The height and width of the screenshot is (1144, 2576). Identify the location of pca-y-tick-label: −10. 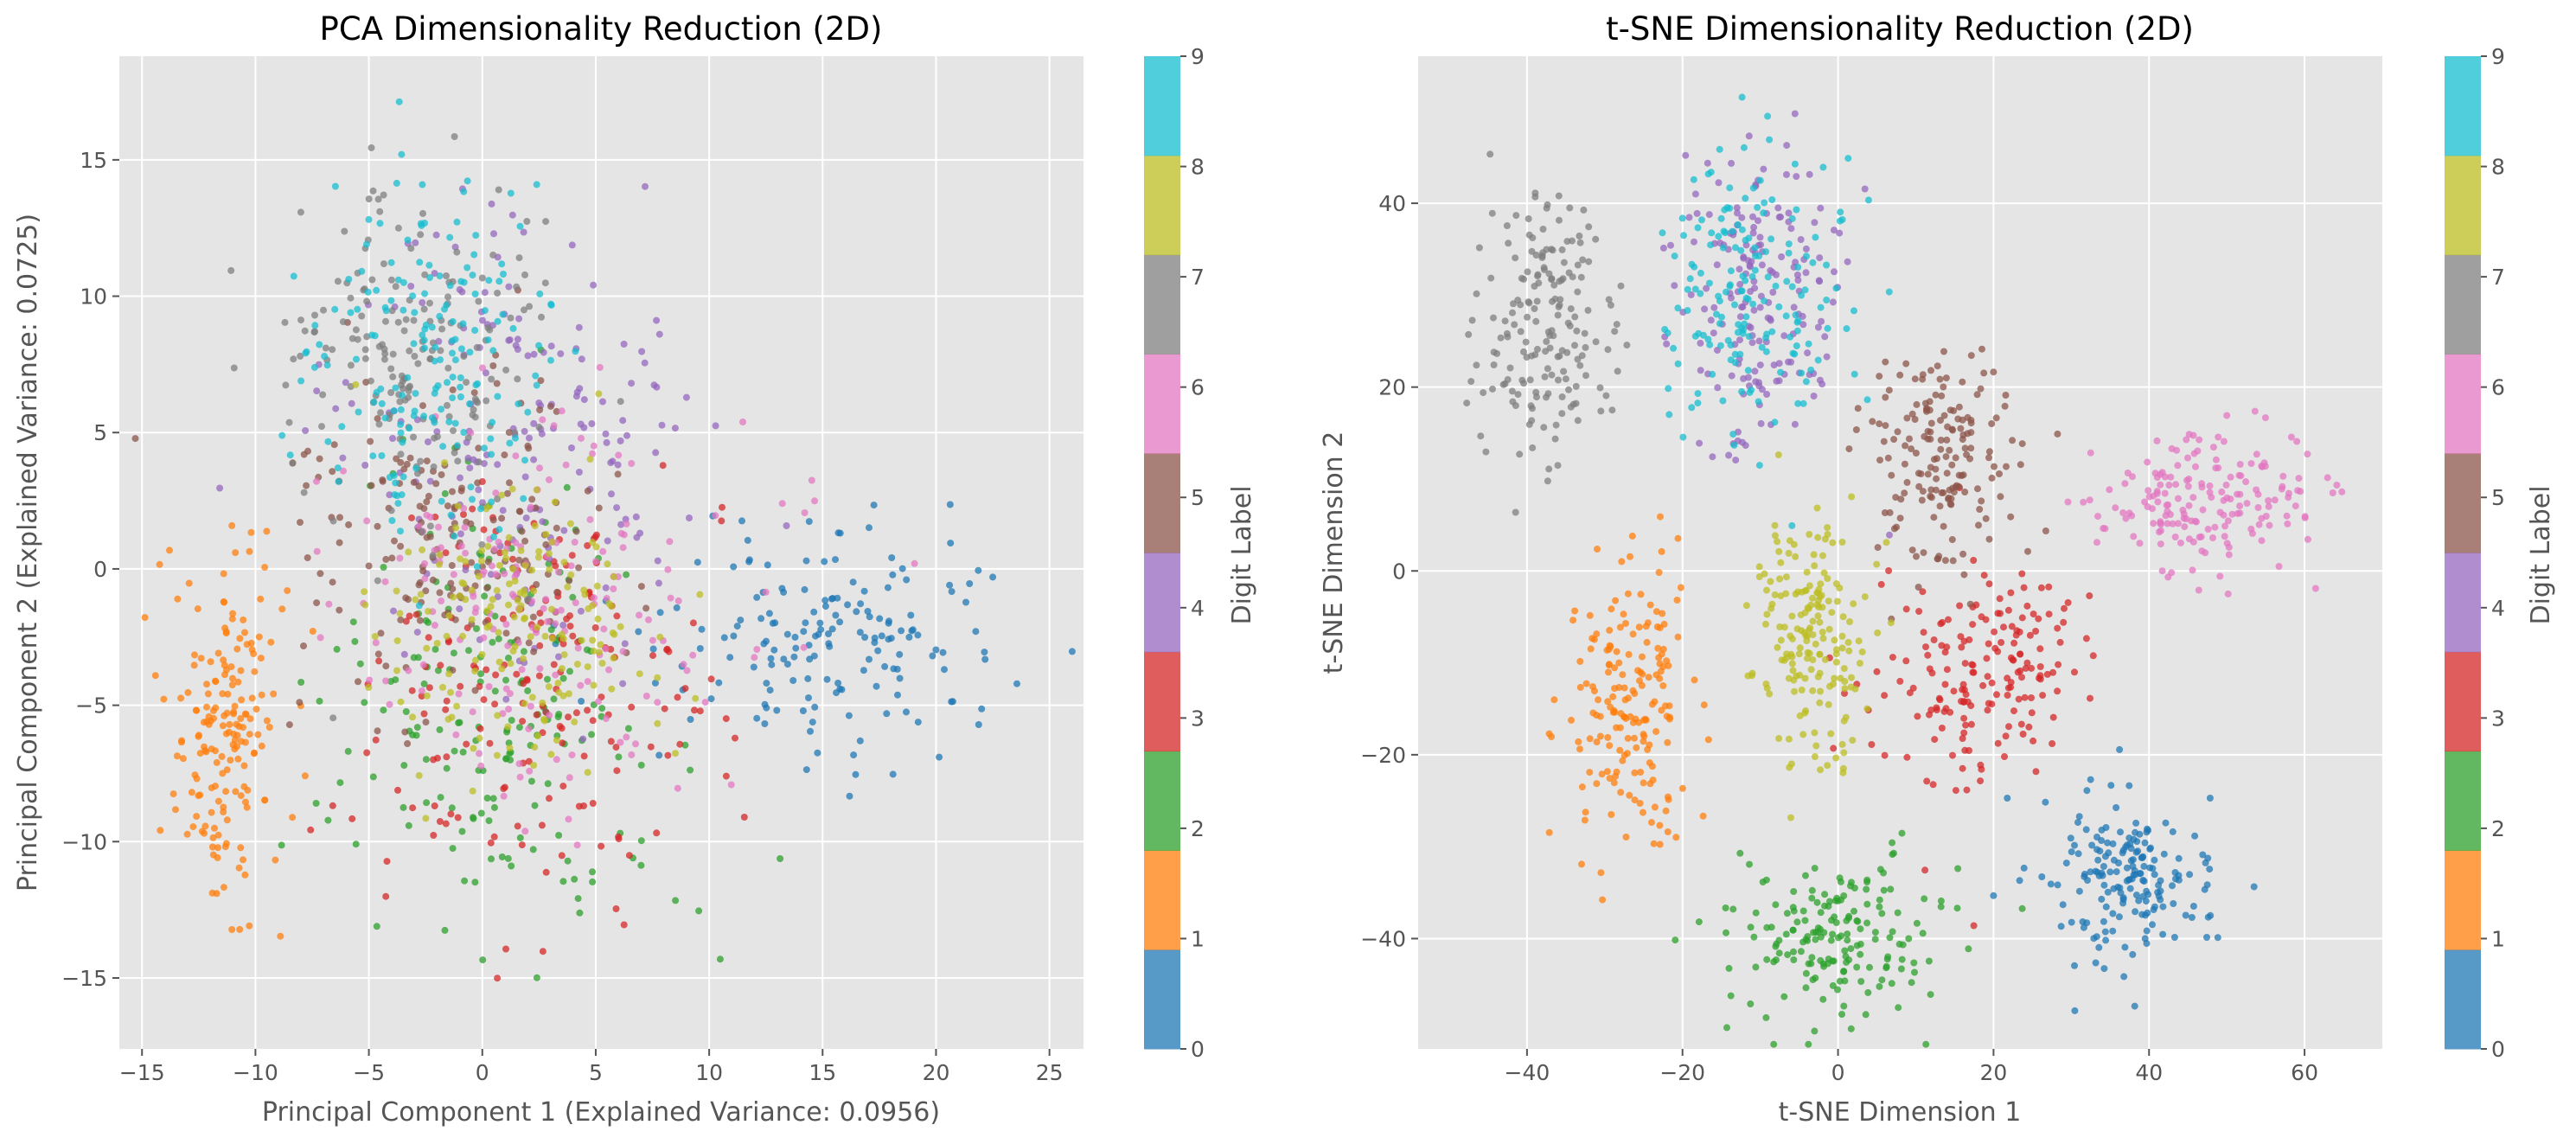
(84, 841).